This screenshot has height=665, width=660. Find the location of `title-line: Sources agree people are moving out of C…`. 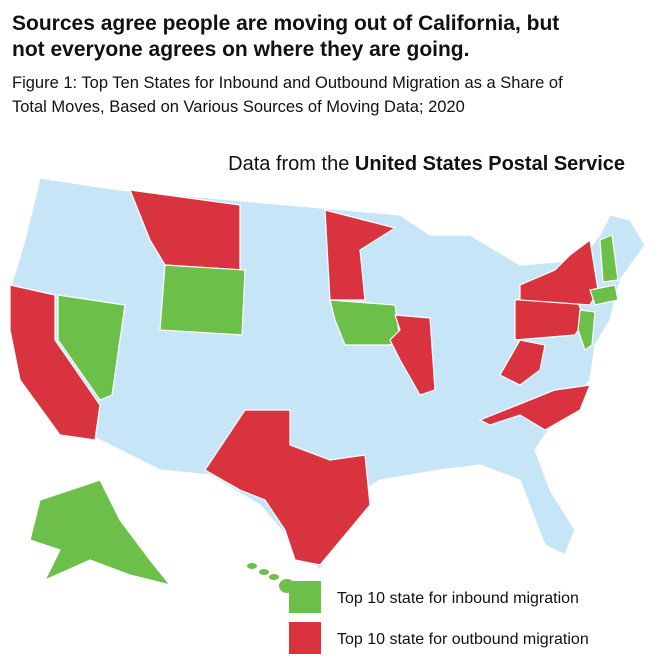

title-line: Sources agree people are moving out of C… is located at coordinates (285, 23).